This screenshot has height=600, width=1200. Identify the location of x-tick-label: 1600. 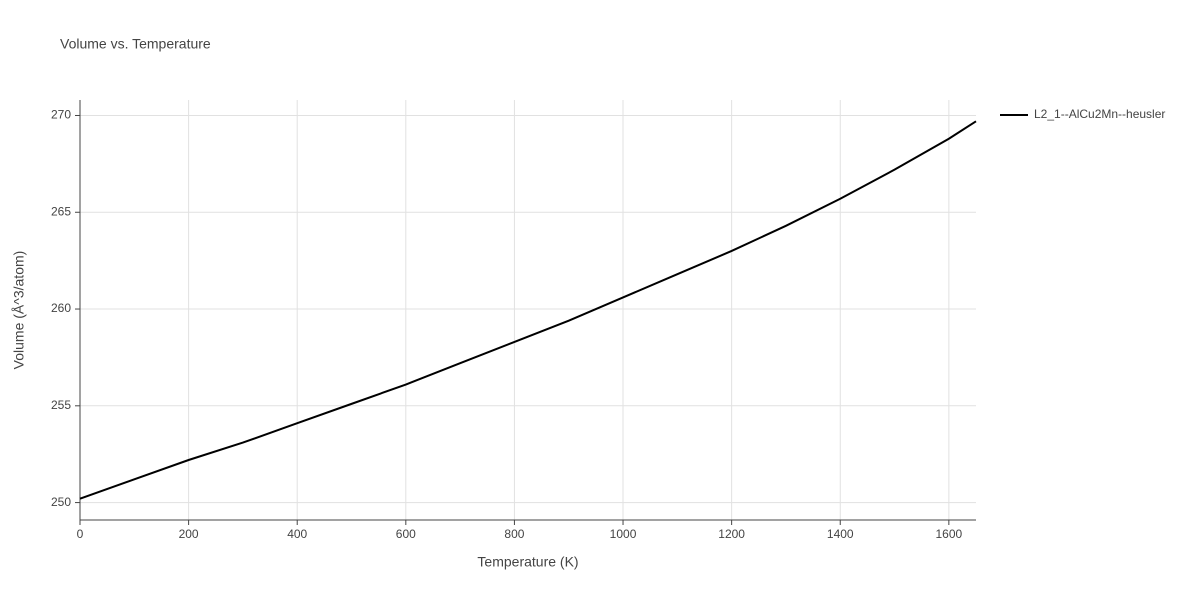
(948, 534).